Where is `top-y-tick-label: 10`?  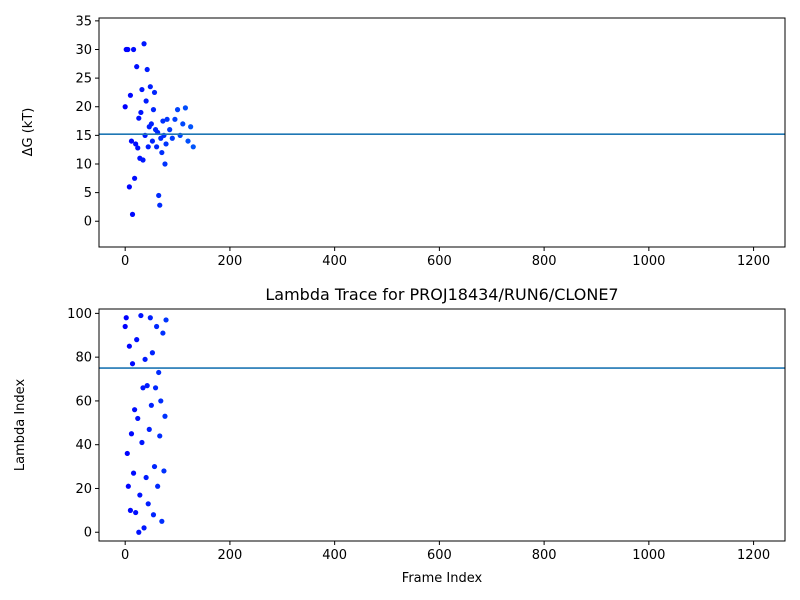
top-y-tick-label: 10 is located at coordinates (83, 164).